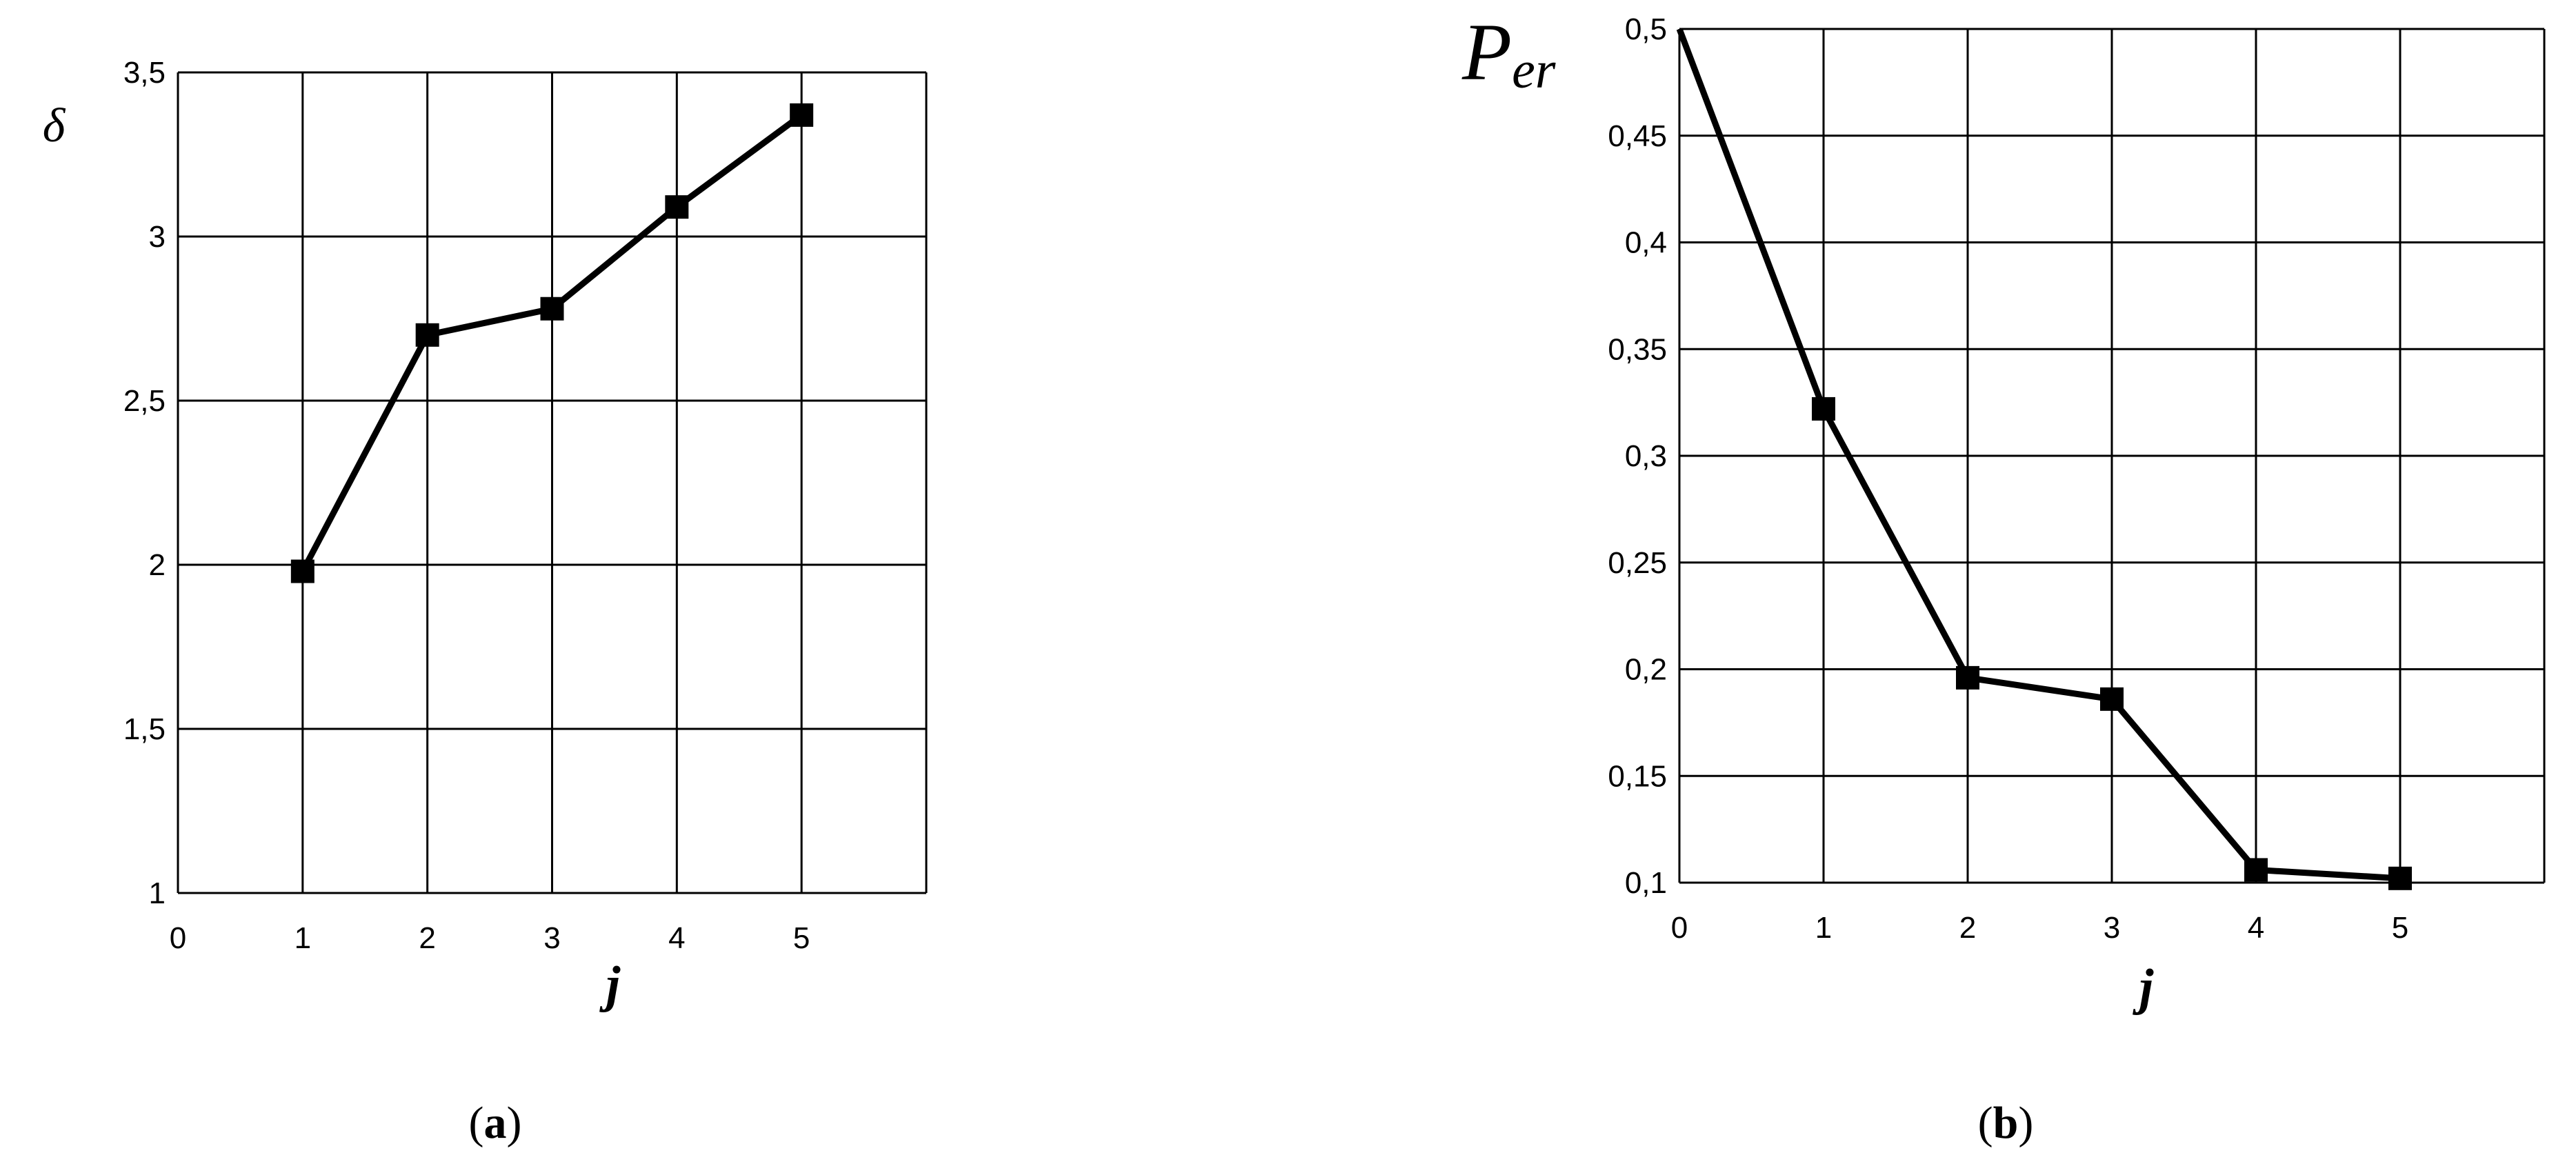 This screenshot has height=1164, width=2576. Describe the element at coordinates (1646, 670) in the screenshot. I see `y-tick-label: 0,2` at that location.